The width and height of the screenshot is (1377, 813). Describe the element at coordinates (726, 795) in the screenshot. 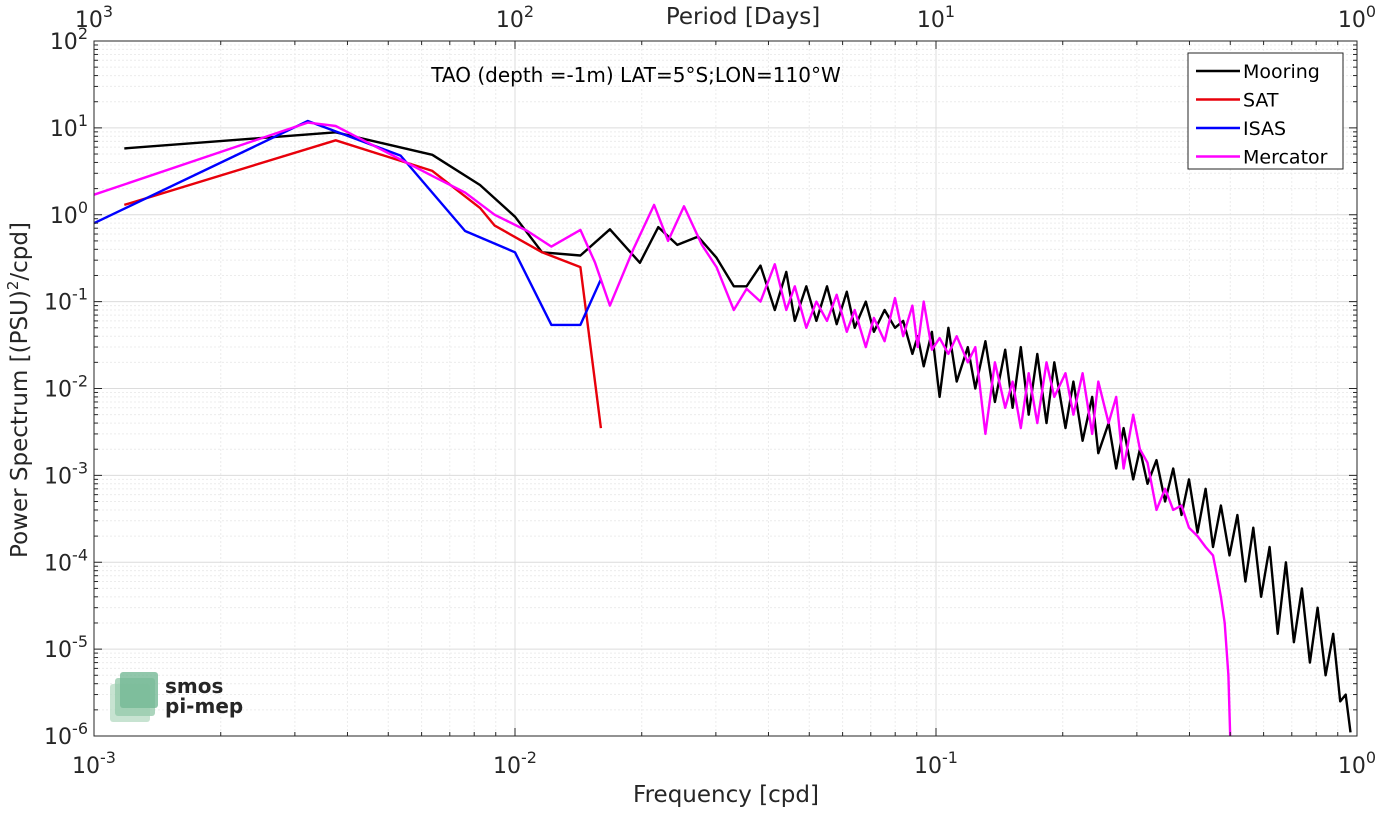

I see `x-axis-label: Frequency [cpd]` at that location.